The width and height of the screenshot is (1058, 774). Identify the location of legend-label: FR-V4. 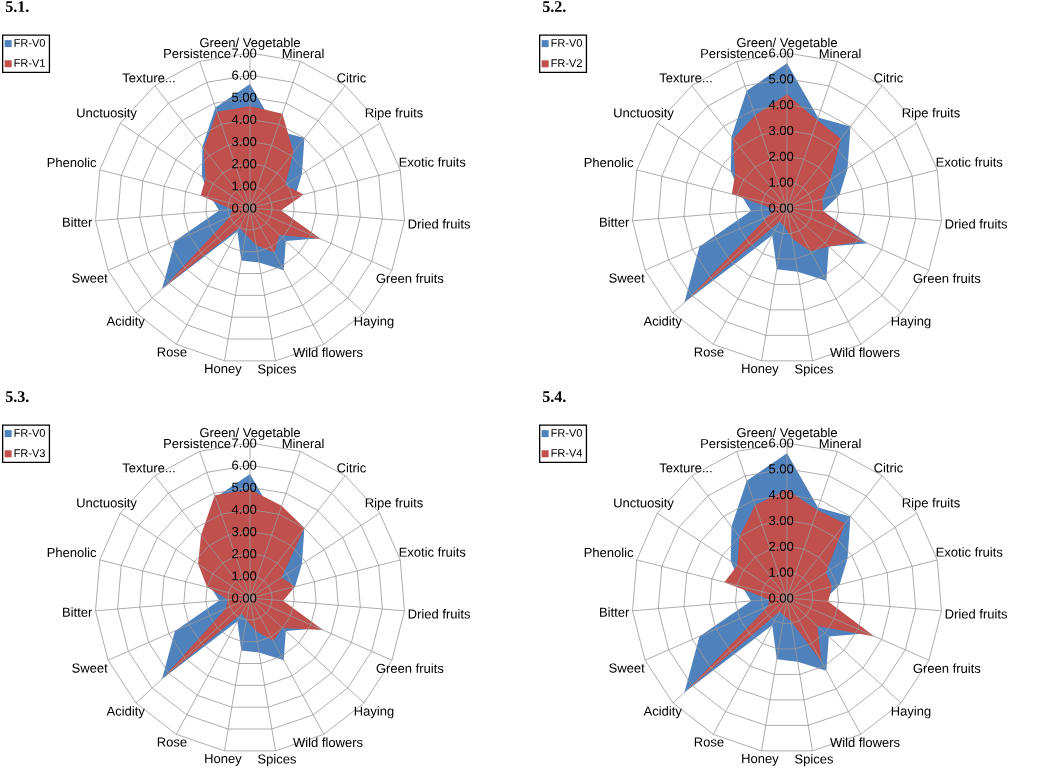
(567, 453).